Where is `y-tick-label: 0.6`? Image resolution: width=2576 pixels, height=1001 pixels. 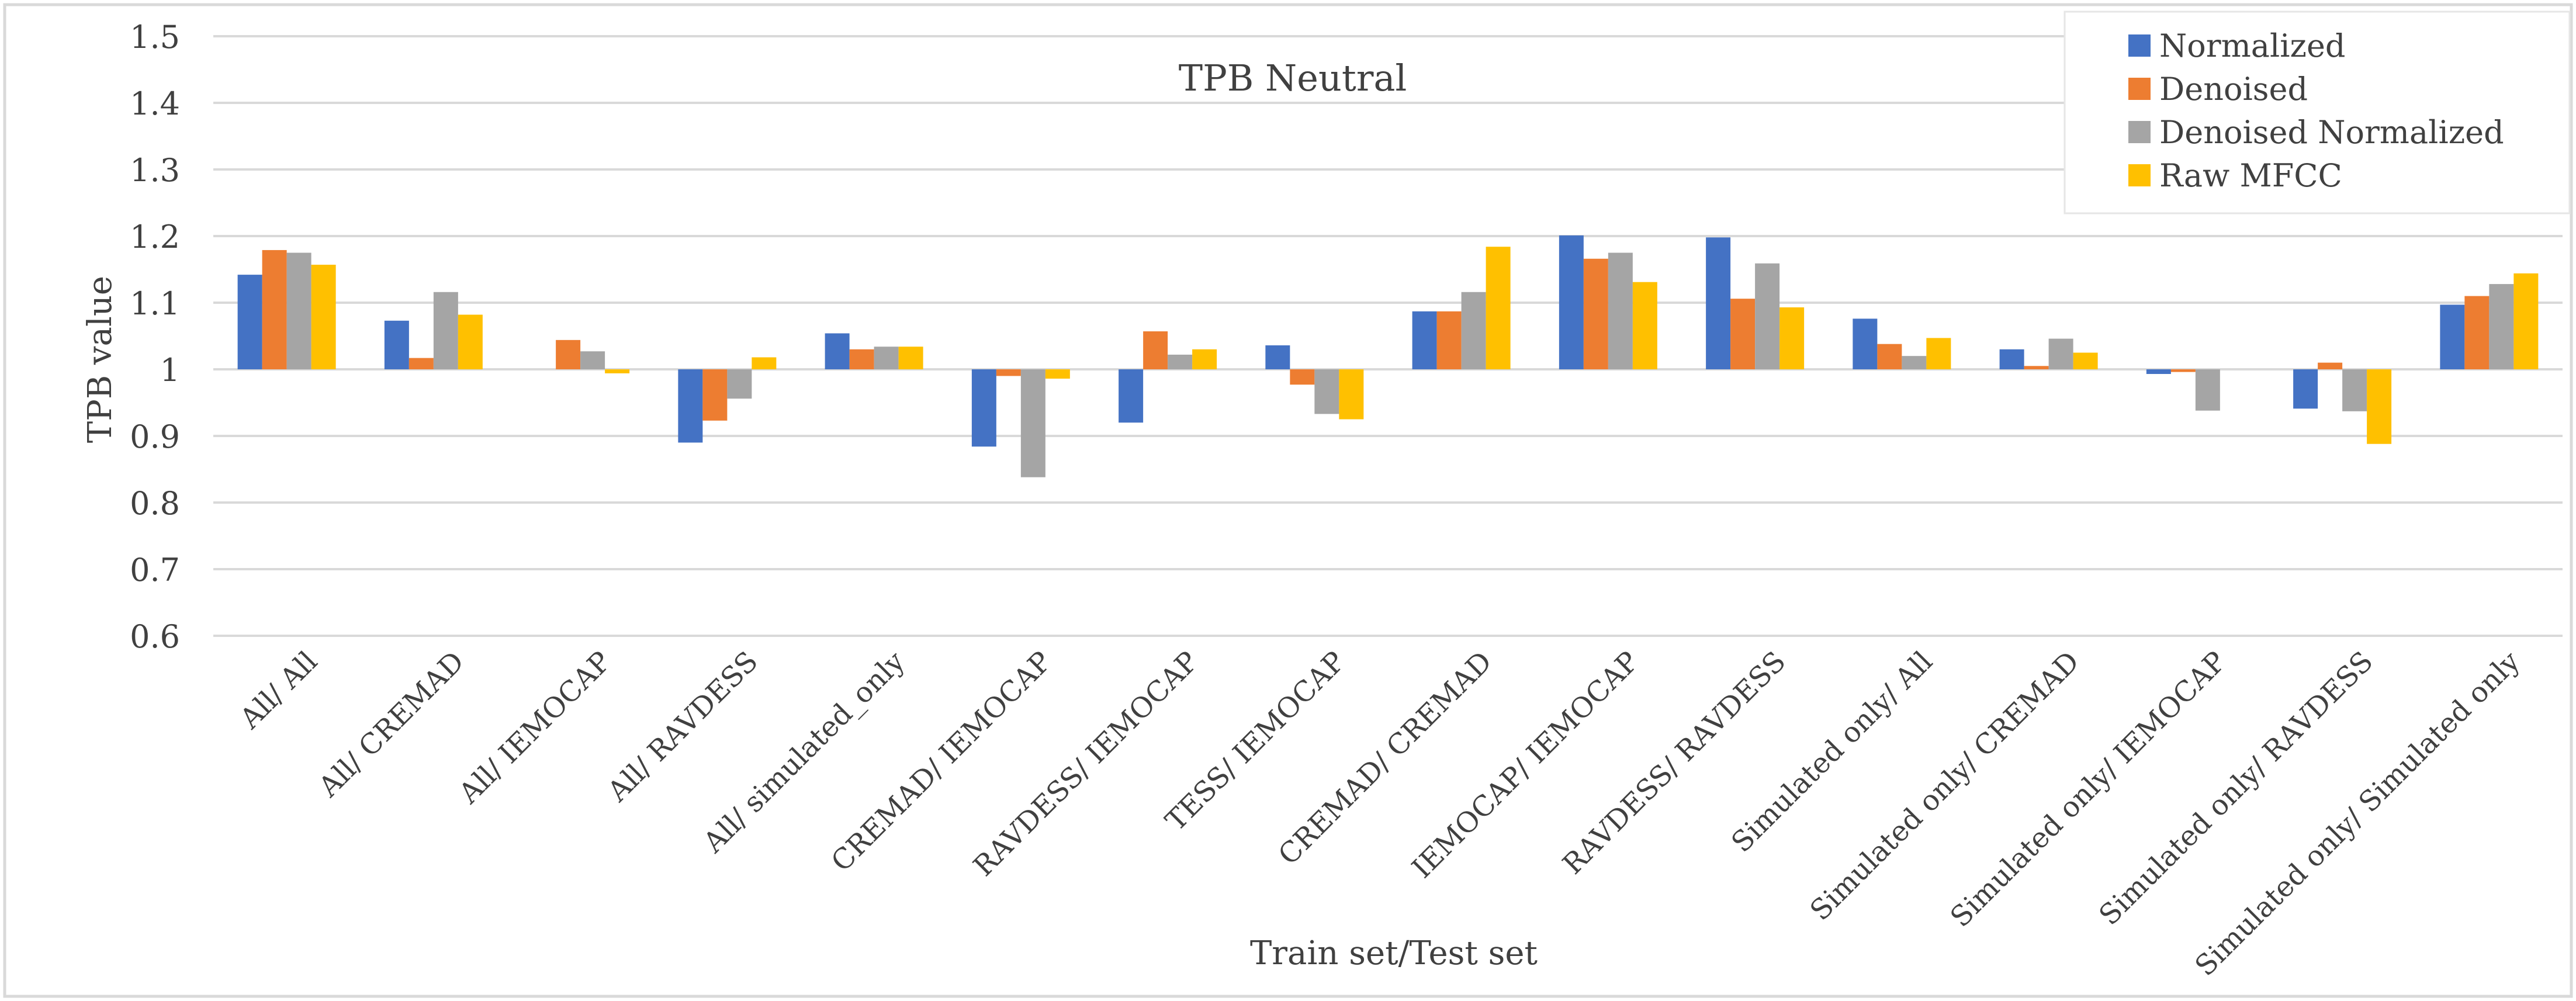
y-tick-label: 0.6 is located at coordinates (155, 637).